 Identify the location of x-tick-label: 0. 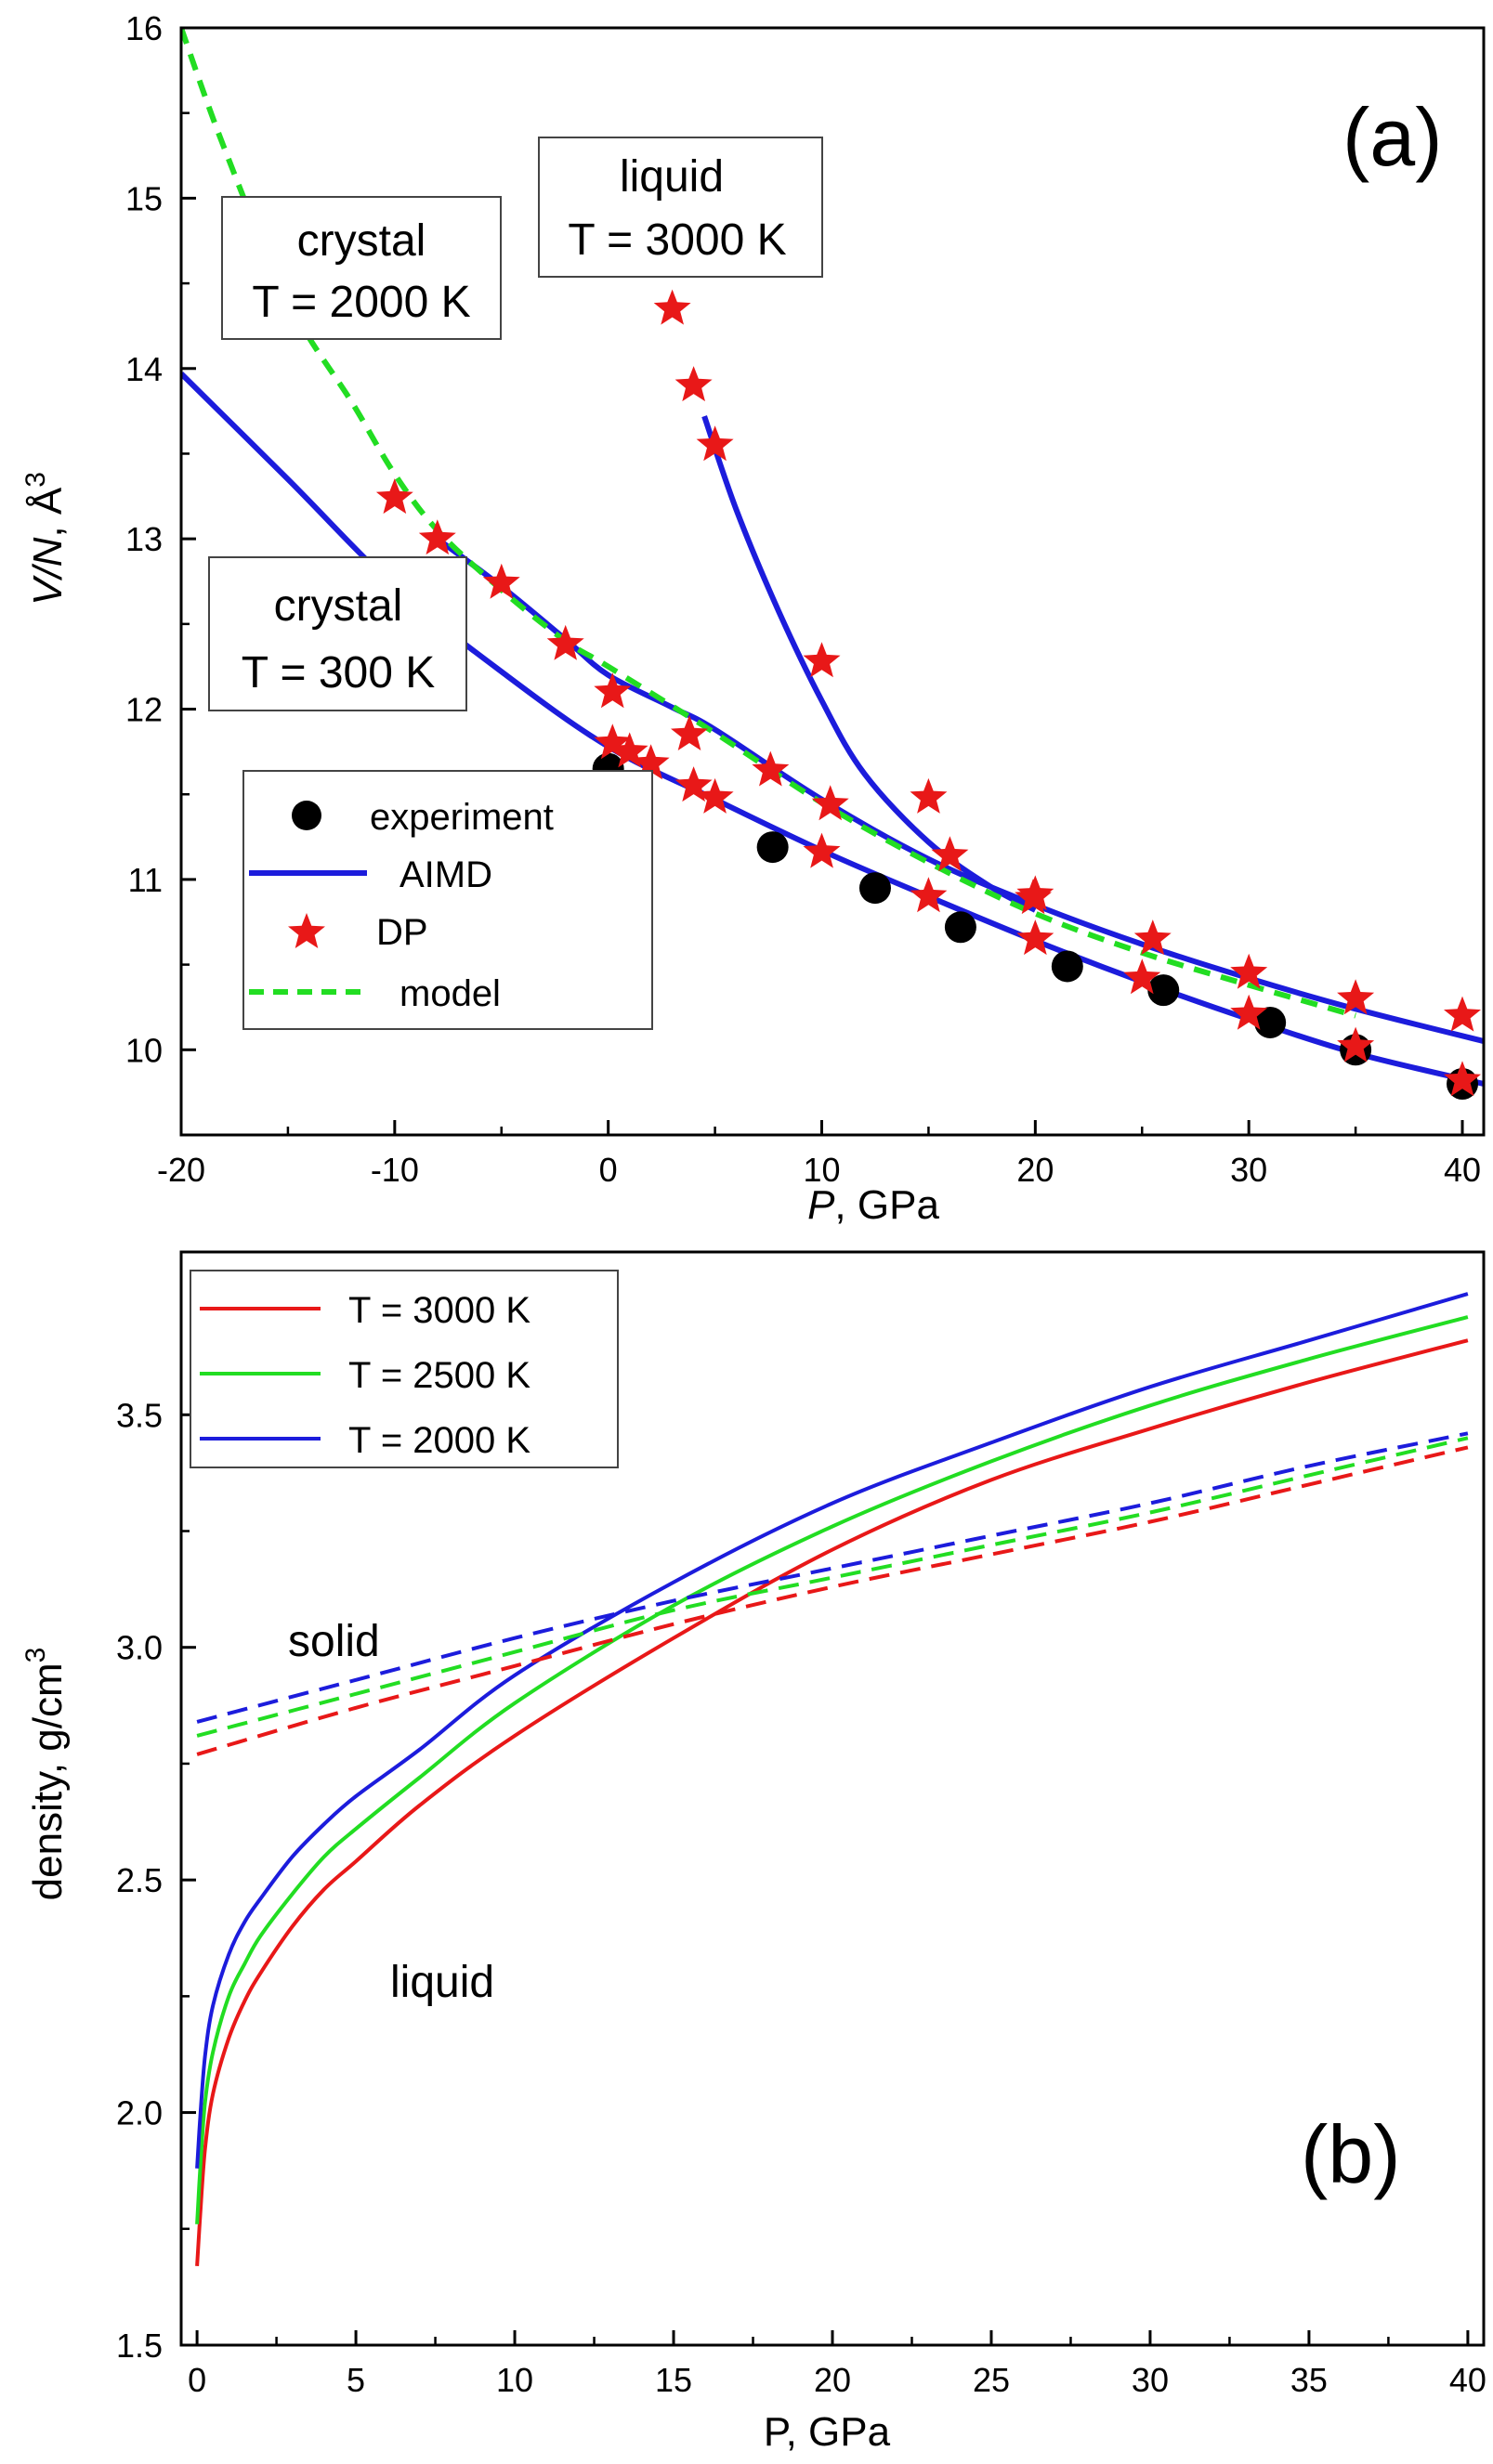
(608, 1170).